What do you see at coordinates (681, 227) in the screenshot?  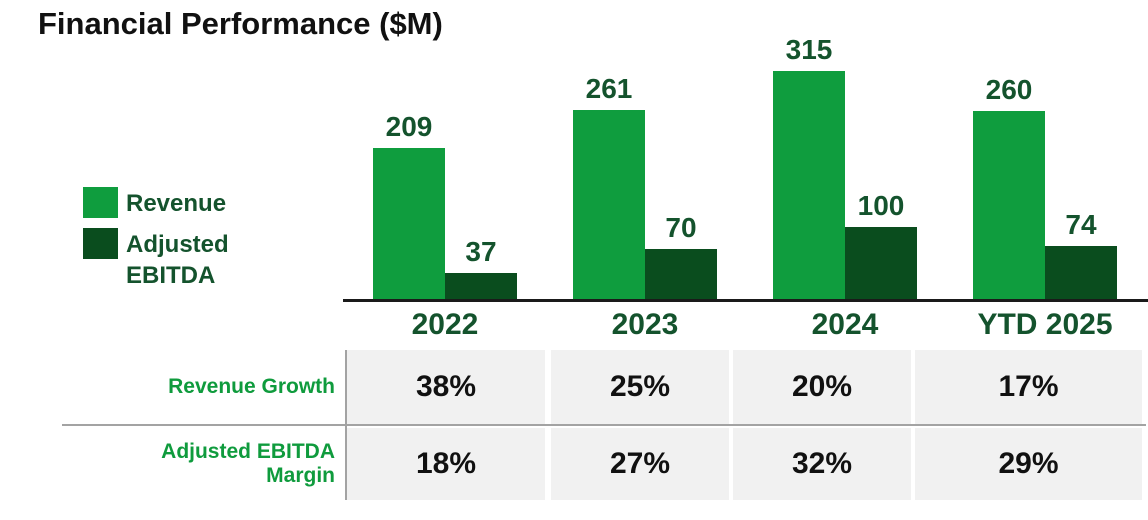 I see `ebitda-value-label-2023: 70` at bounding box center [681, 227].